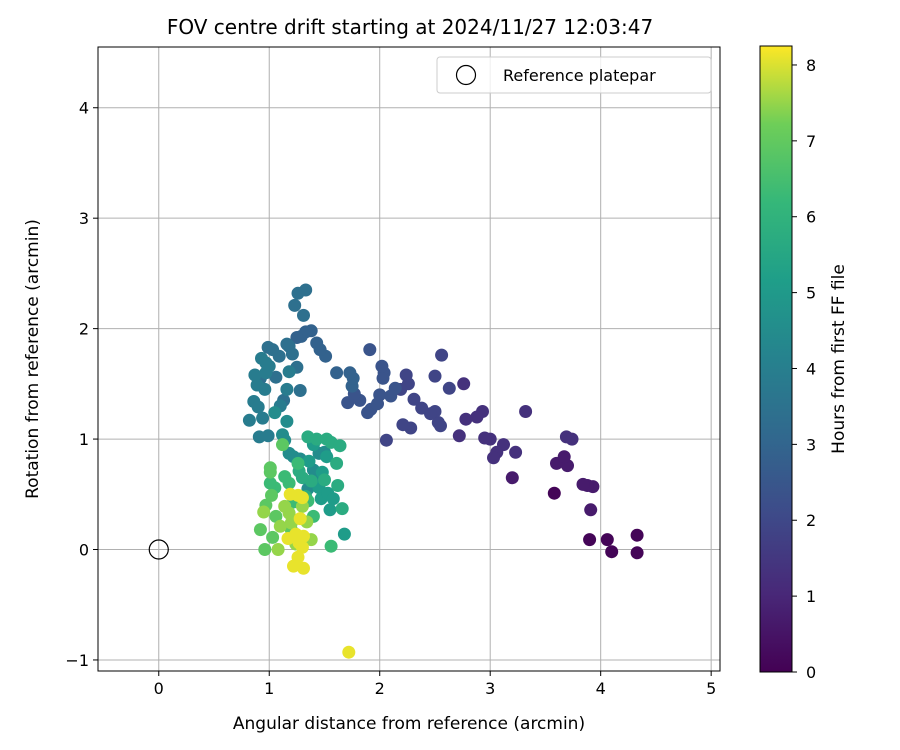 The image size is (900, 750). Describe the element at coordinates (811, 65) in the screenshot. I see `colorbar-tick-label: 8` at that location.